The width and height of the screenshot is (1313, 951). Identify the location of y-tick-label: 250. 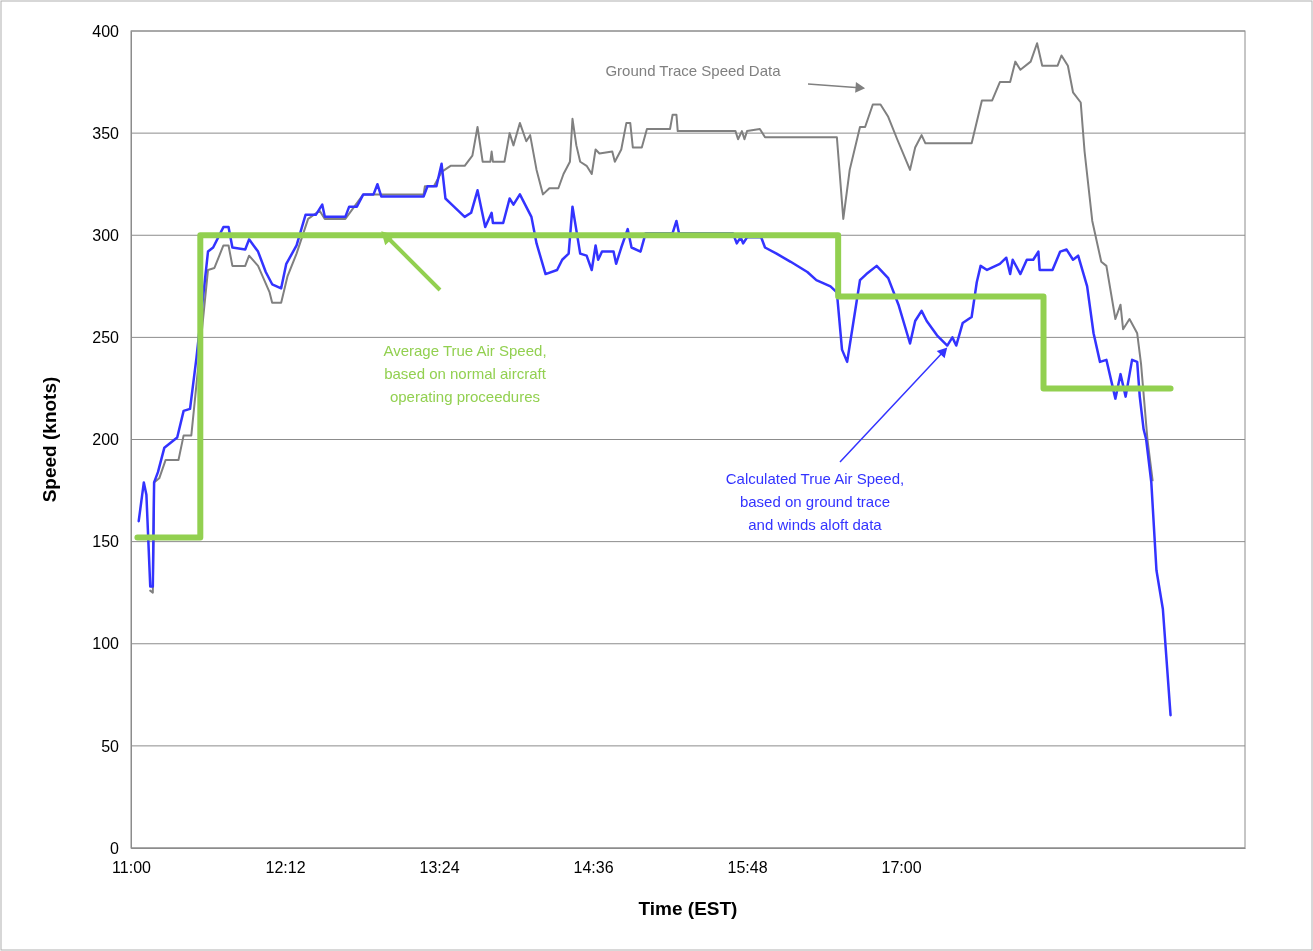
(106, 337).